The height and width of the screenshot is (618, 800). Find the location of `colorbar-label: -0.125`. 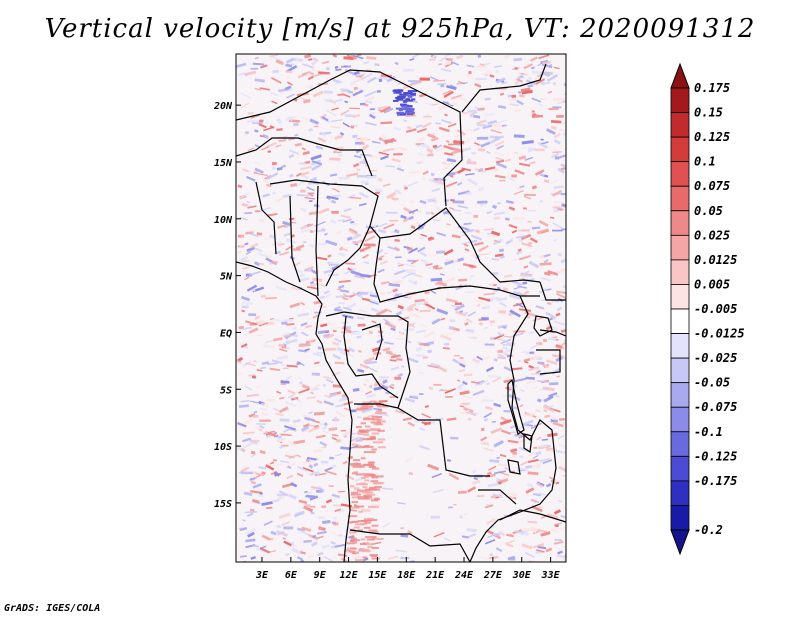

colorbar-label: -0.125 is located at coordinates (715, 456).